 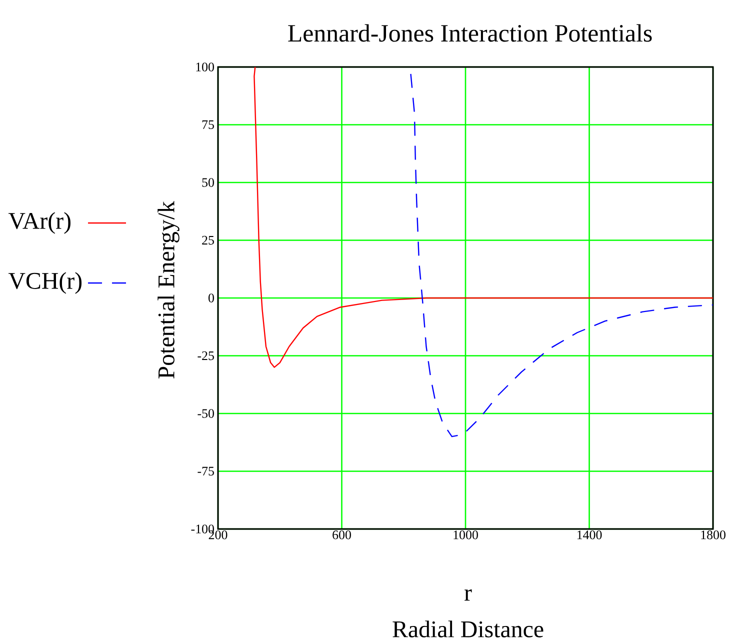 I want to click on y-tick-label: 50, so click(x=208, y=182).